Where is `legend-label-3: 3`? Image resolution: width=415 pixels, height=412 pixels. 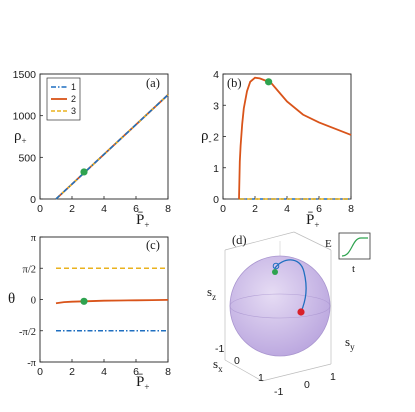
legend-label-3: 3 is located at coordinates (73, 111).